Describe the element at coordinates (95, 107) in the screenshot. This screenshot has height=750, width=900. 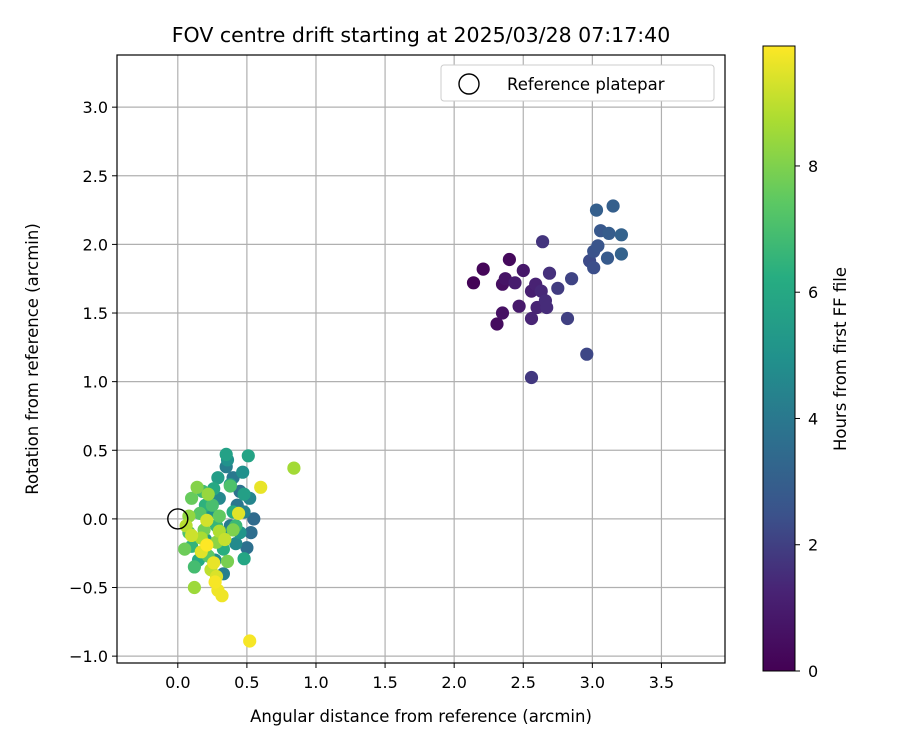
I see `y-tick-label: 3.0` at that location.